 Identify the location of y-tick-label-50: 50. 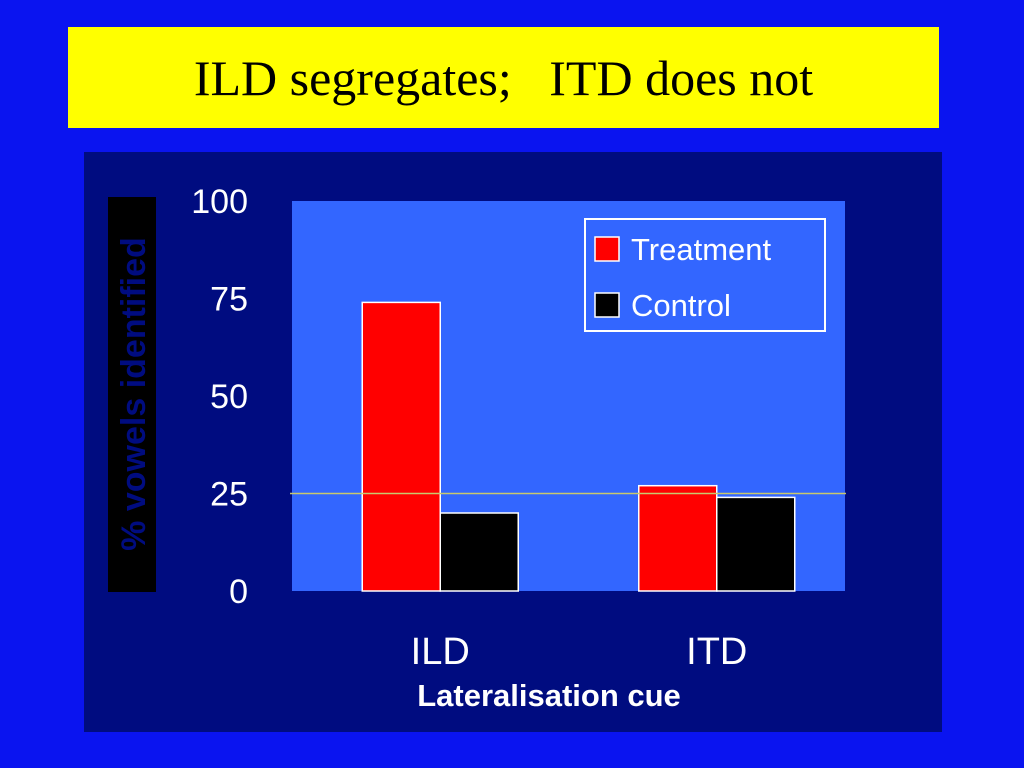
(229, 397).